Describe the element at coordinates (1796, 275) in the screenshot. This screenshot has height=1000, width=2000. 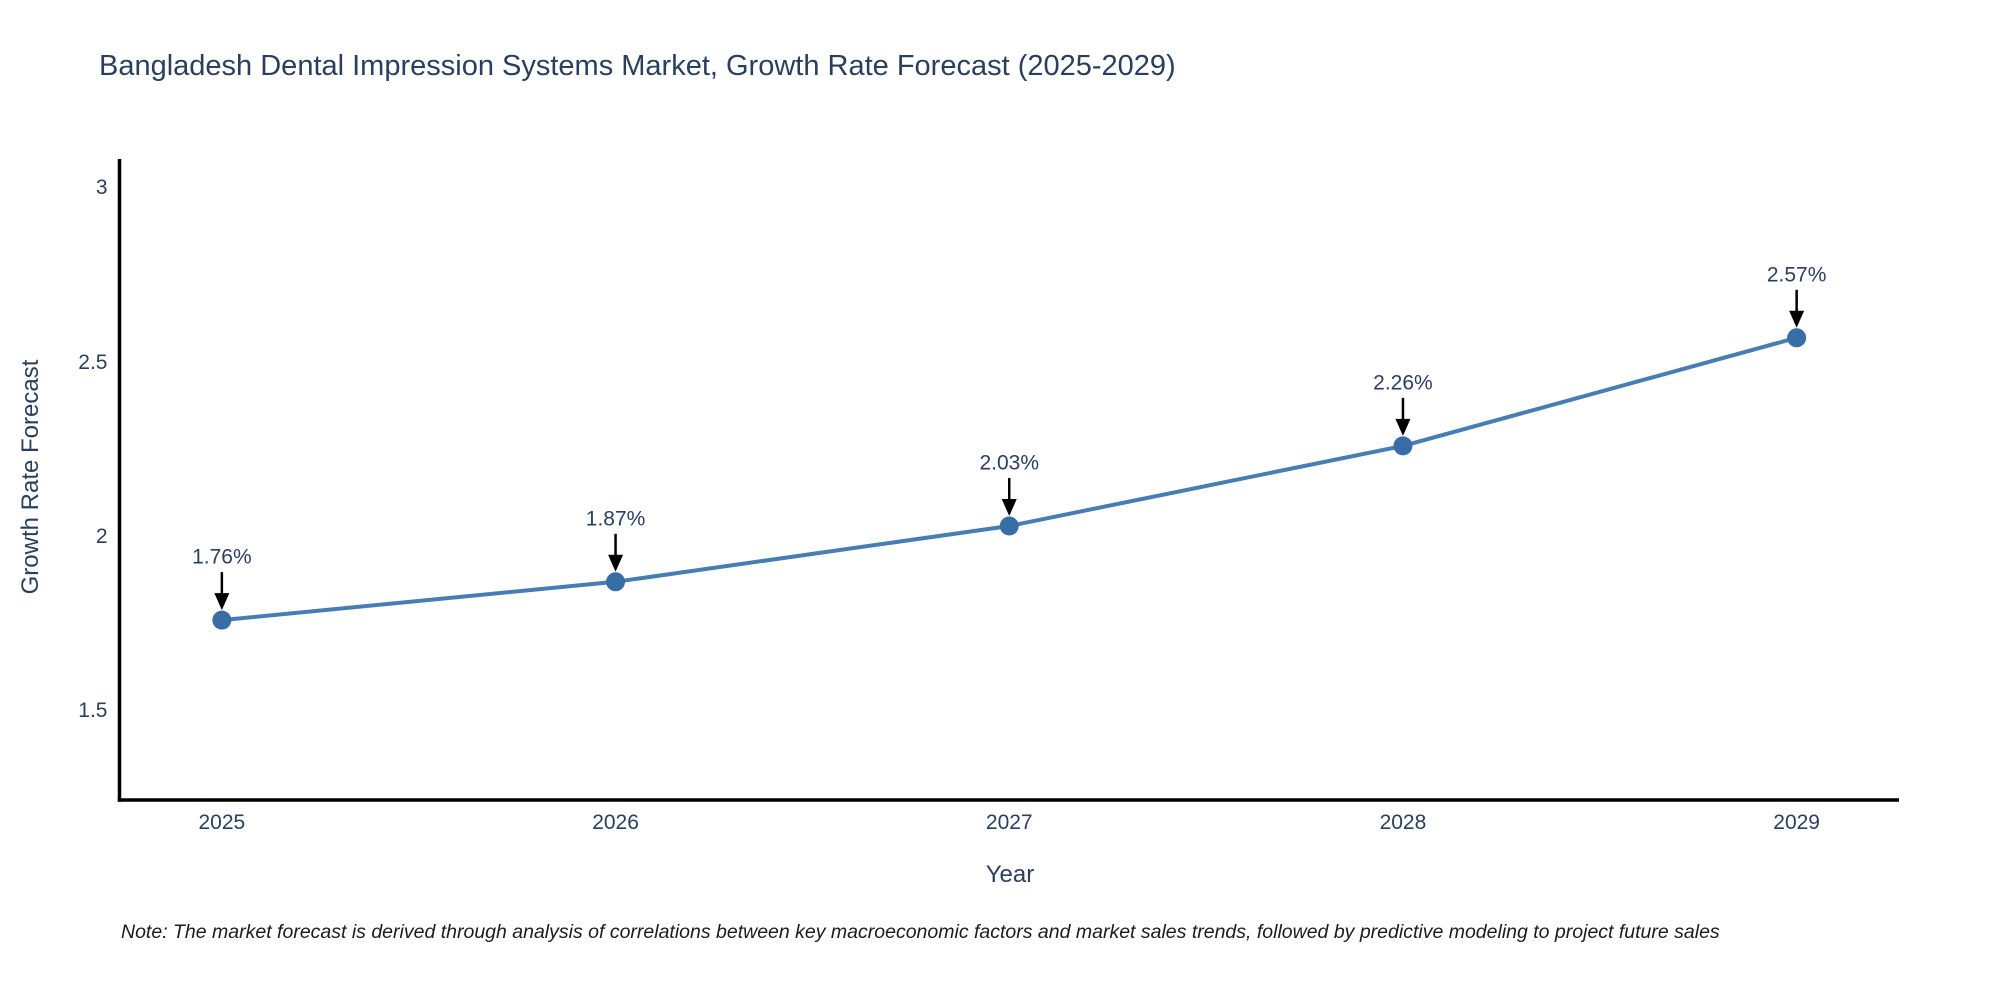
I see `annotation-label: 2.57%` at that location.